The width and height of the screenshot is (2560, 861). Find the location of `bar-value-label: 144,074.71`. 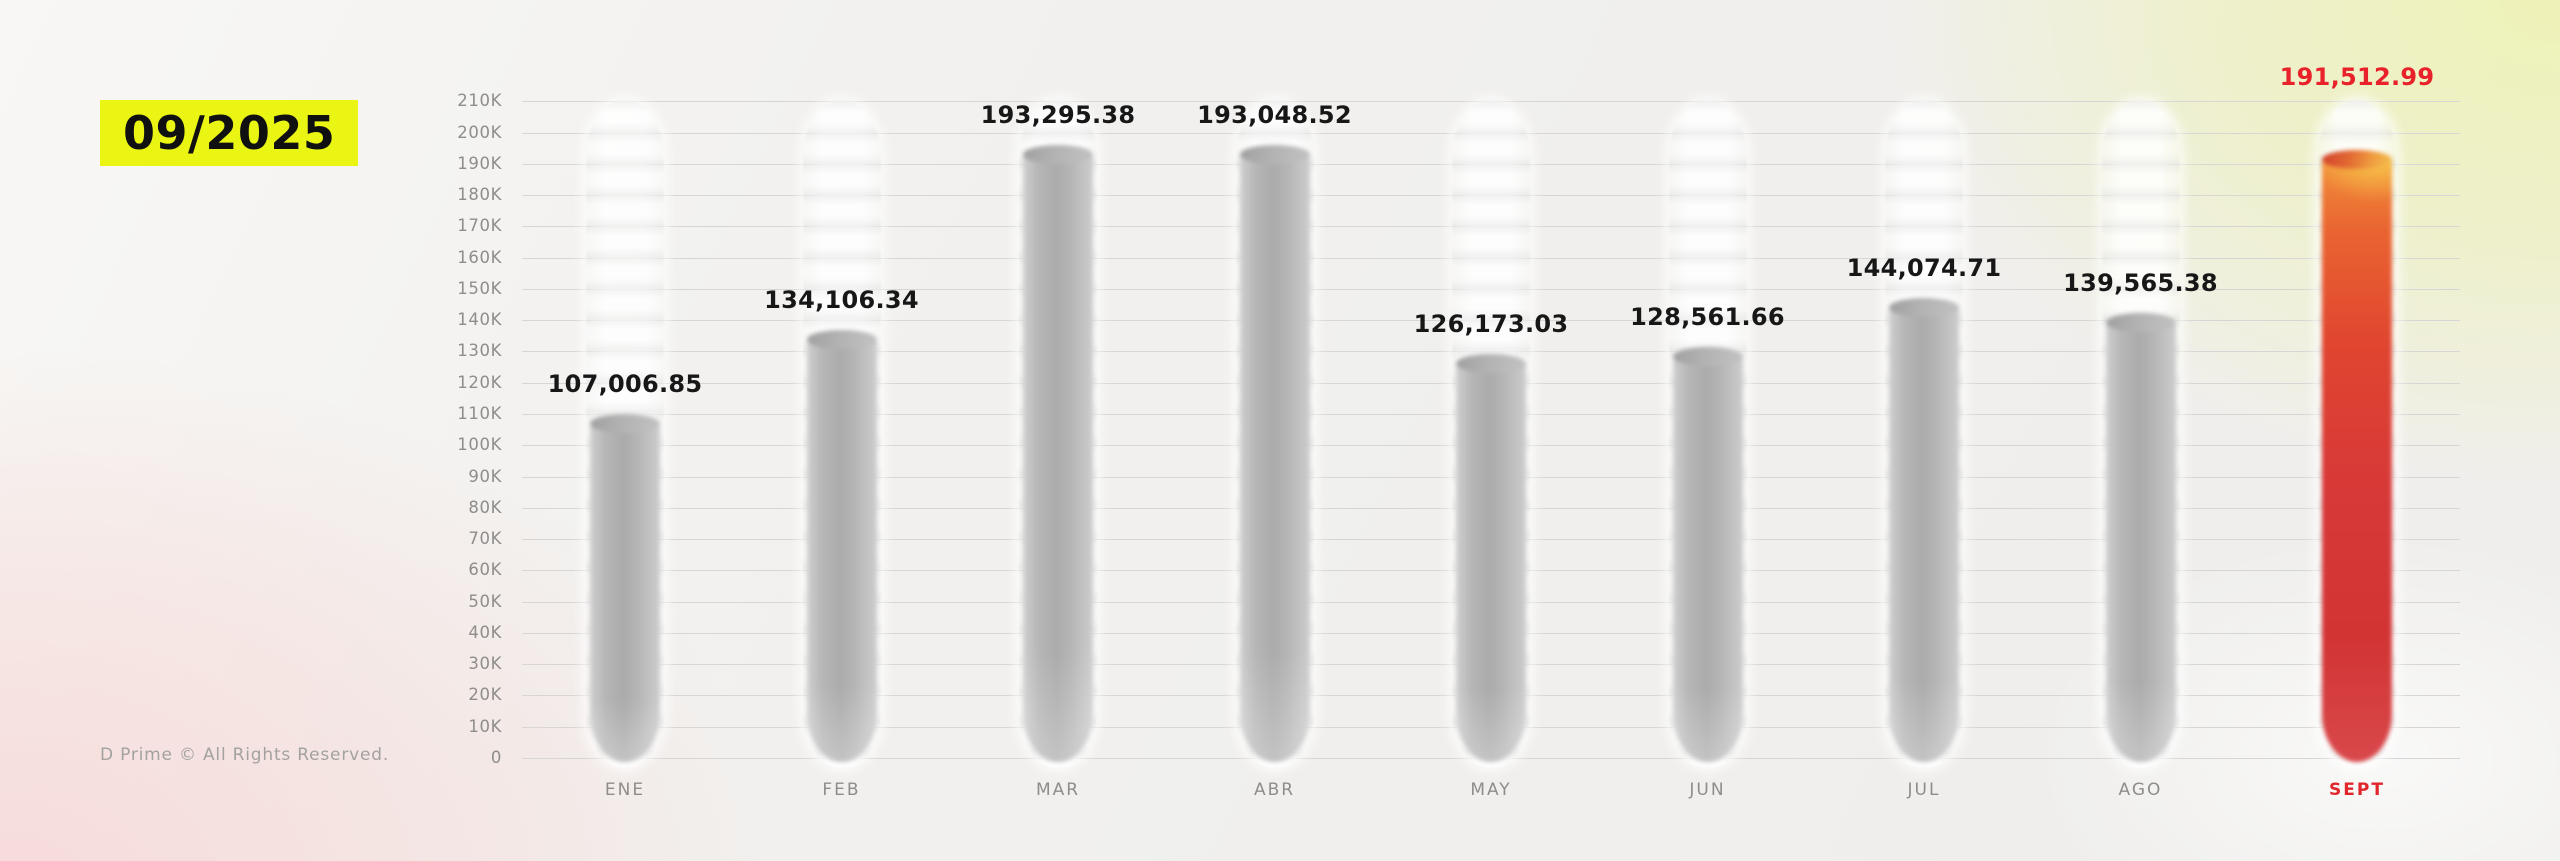

bar-value-label: 144,074.71 is located at coordinates (1924, 268).